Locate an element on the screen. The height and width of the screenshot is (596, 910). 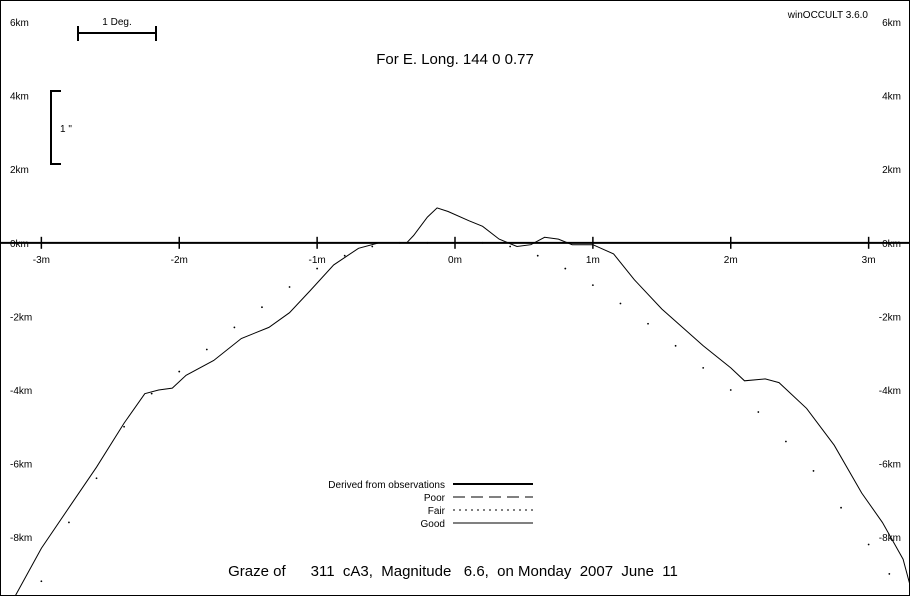
x-tick-label: 1m is located at coordinates (593, 260).